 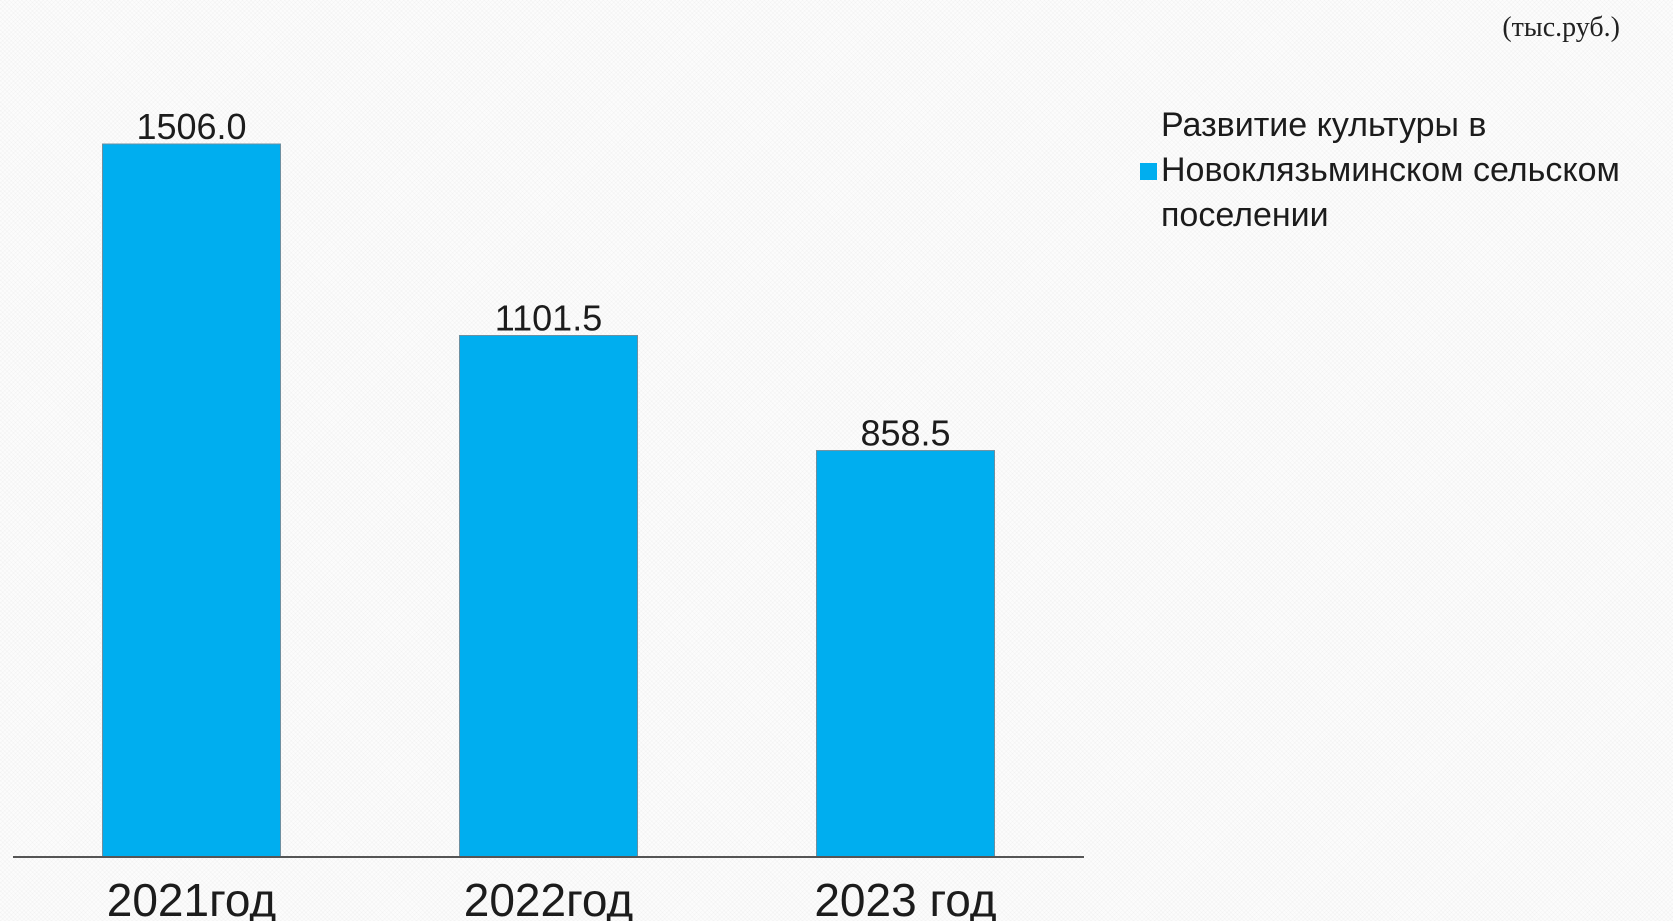 What do you see at coordinates (1148, 171) in the screenshot?
I see `legend-swatch` at bounding box center [1148, 171].